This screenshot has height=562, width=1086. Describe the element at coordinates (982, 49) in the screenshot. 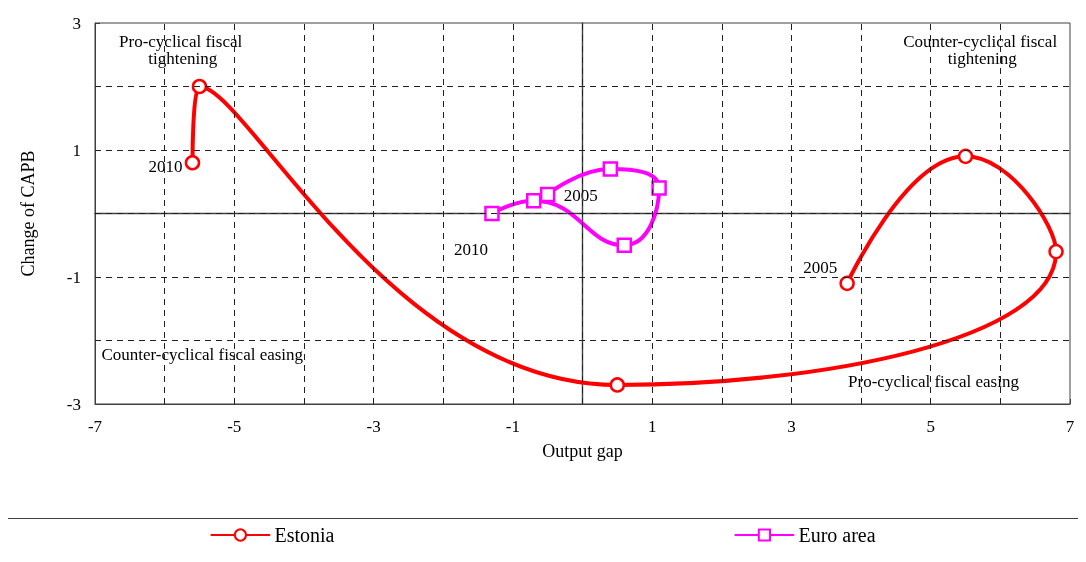

I see `annotation: Counter-cyclical fiscal tightening` at that location.